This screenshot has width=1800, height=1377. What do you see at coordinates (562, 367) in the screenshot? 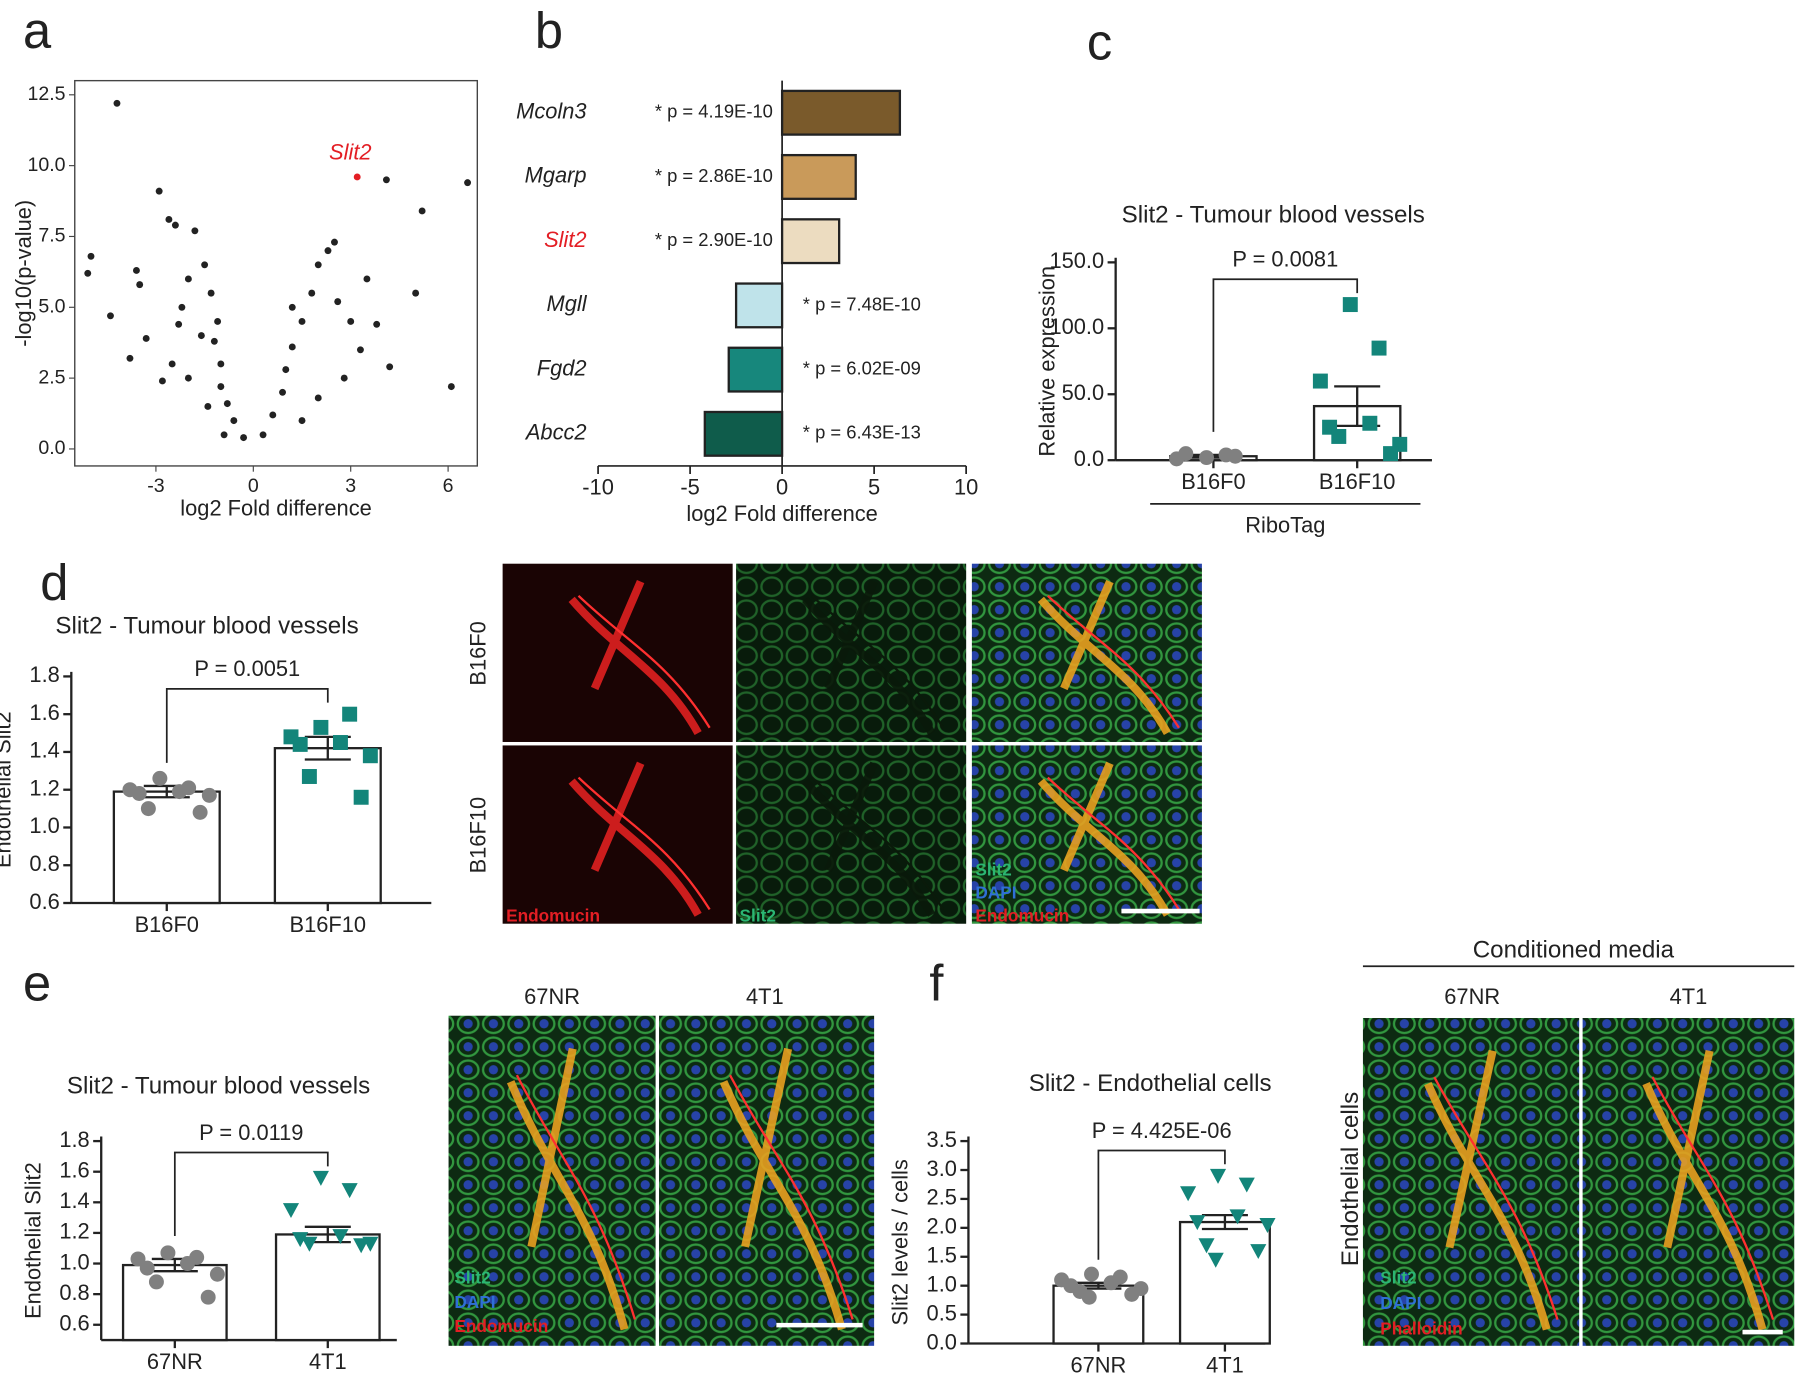
I see `category-label: Fgd2` at bounding box center [562, 367].